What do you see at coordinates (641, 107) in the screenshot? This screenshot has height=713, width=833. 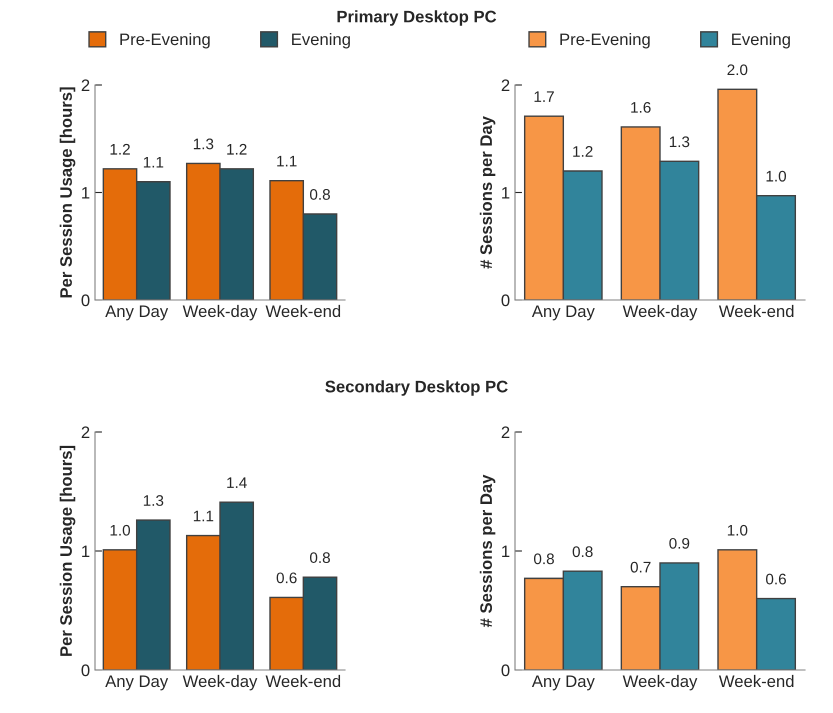 I see `data-label: 1.6` at bounding box center [641, 107].